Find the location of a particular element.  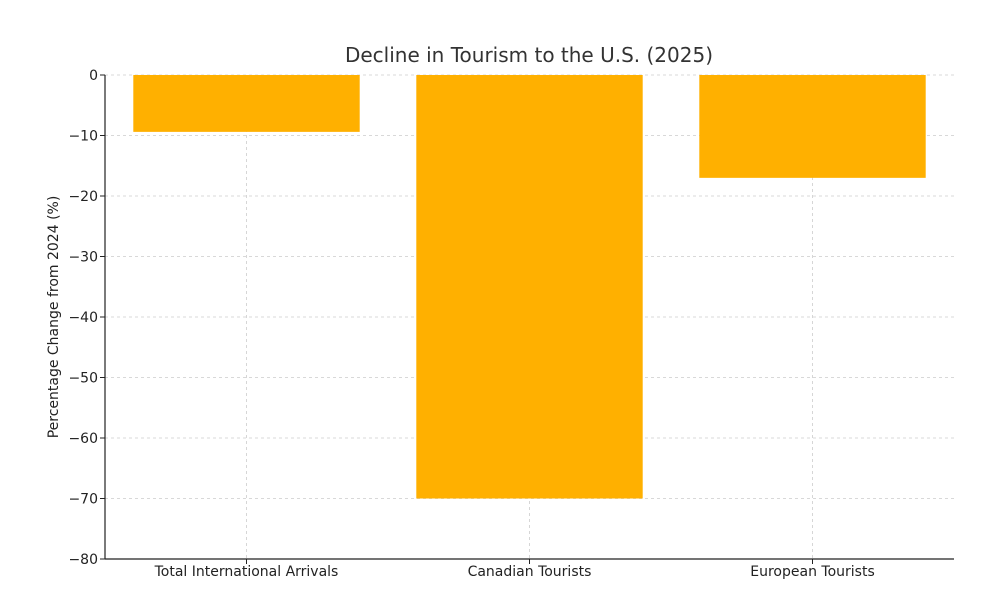

y-tick-label: −80 is located at coordinates (83, 560).